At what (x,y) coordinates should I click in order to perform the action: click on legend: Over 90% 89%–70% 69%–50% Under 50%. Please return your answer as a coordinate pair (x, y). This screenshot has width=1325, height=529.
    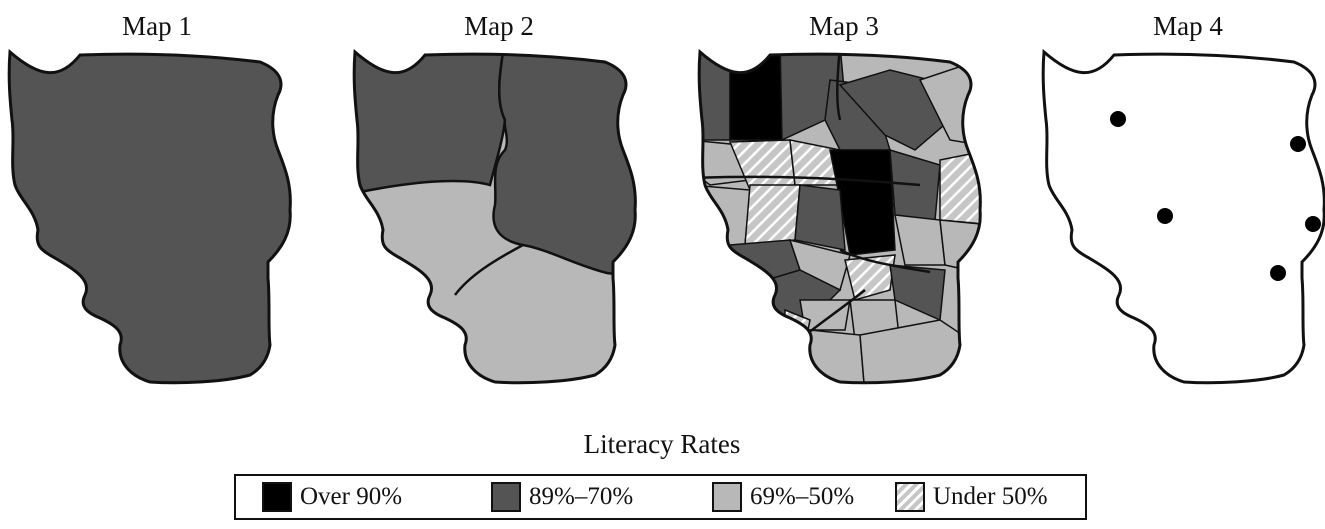
    Looking at the image, I should click on (660, 497).